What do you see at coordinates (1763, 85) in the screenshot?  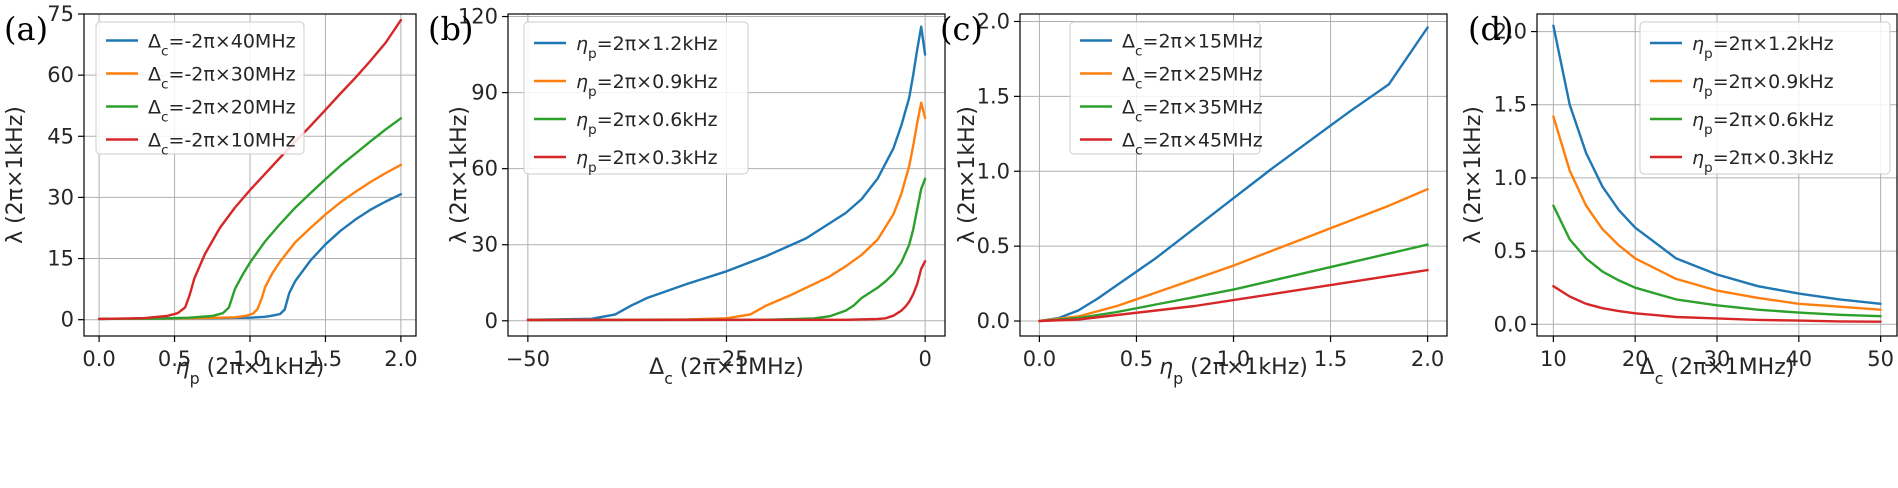 I see `legend-entry-2: ηp=2π×0.9kHz` at bounding box center [1763, 85].